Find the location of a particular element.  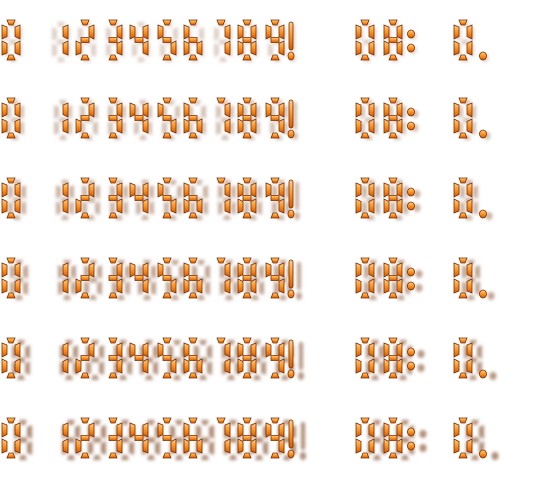

seven-segment-digit-5-glyph is located at coordinates (168, 118).